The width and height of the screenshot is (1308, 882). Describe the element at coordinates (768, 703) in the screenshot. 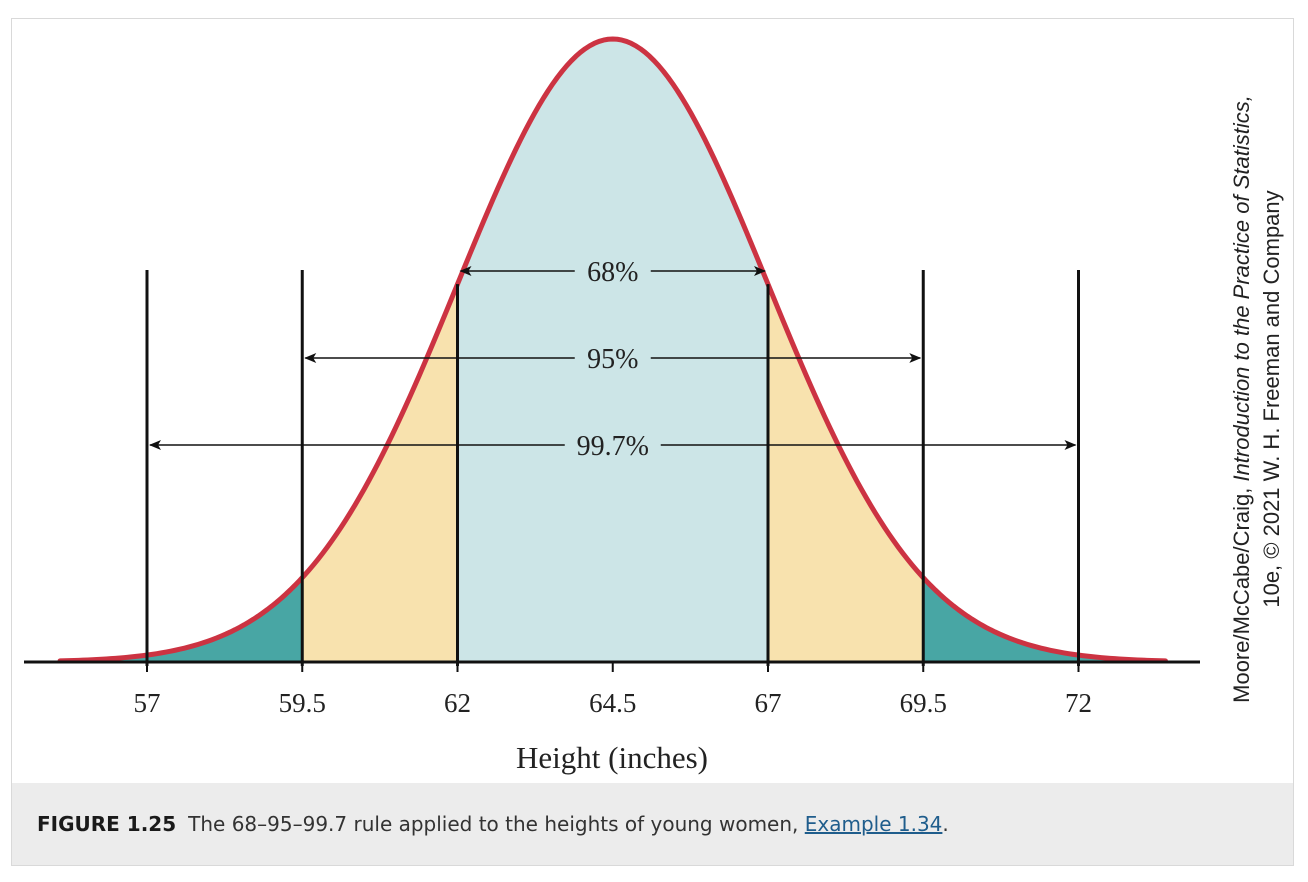

I see `x-tick-label: 67` at that location.